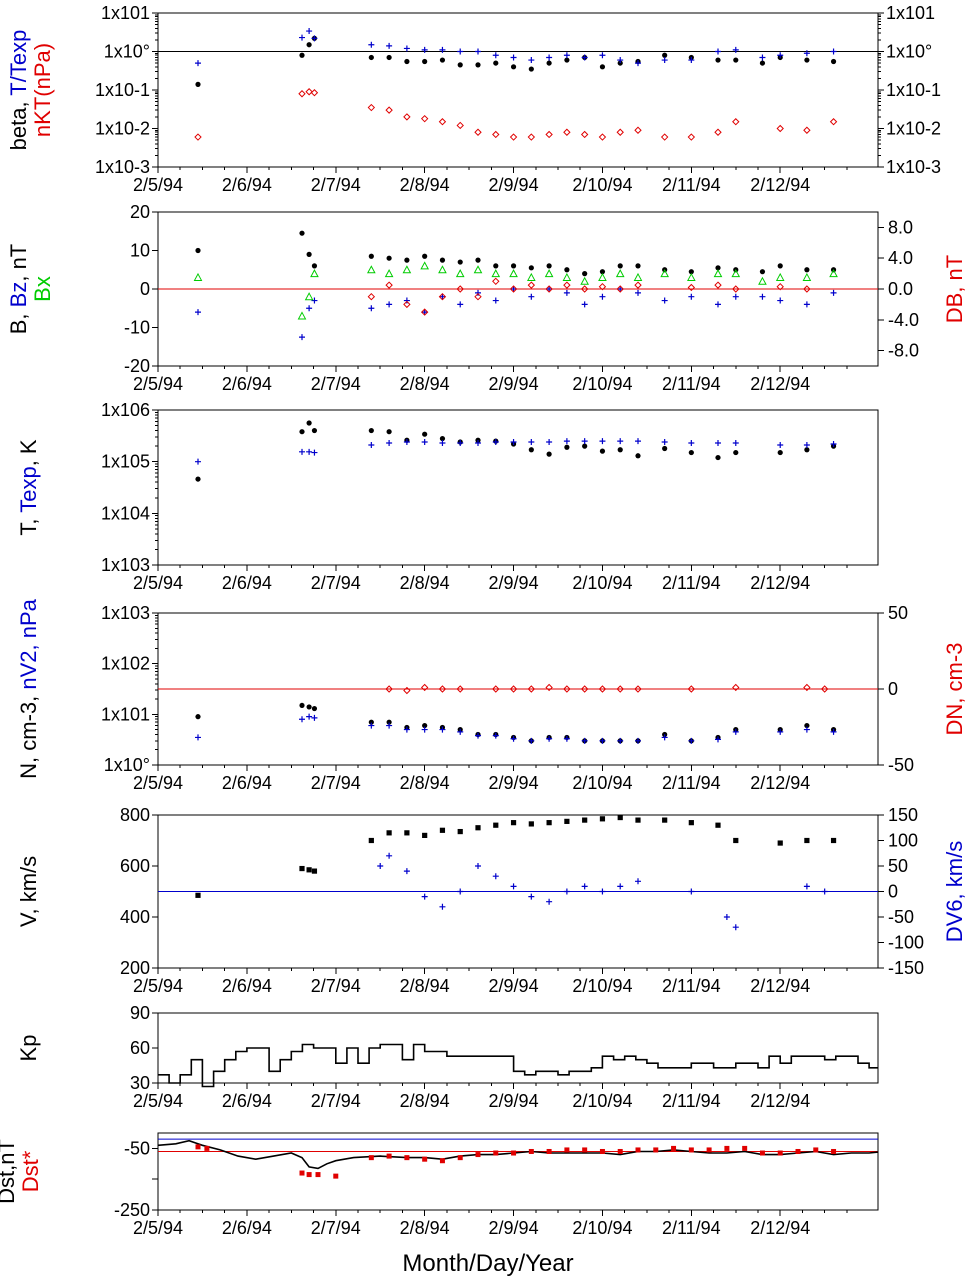  I want to click on y-tick-label: 1x103, so click(125, 565).